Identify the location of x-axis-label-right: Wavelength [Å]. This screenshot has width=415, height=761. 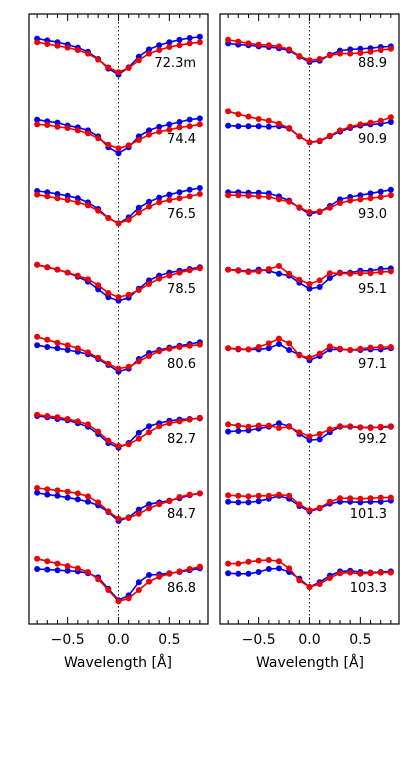
(310, 662).